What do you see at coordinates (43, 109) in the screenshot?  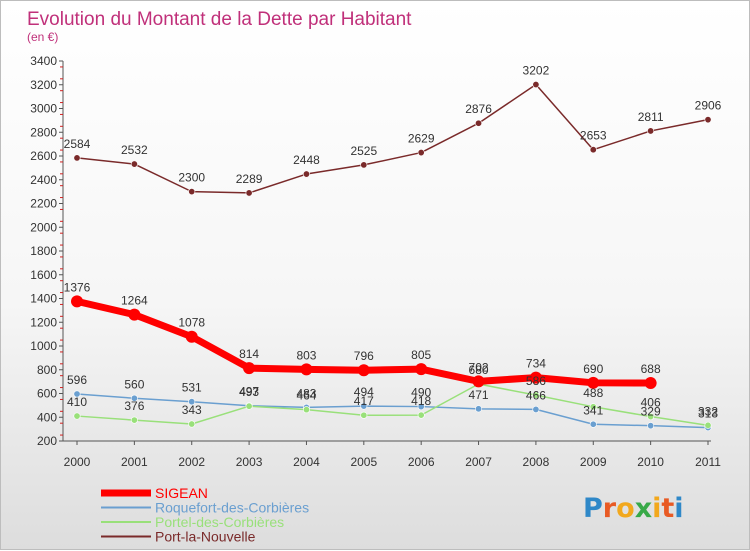 I see `y-tick-label: 3000` at bounding box center [43, 109].